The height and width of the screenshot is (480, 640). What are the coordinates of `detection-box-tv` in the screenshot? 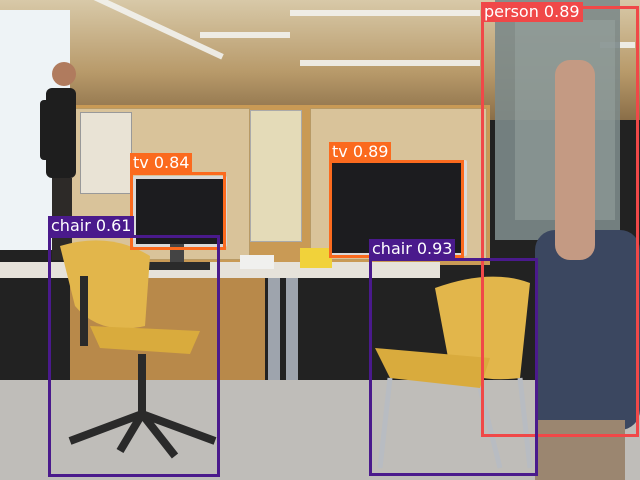 It's located at (178, 211).